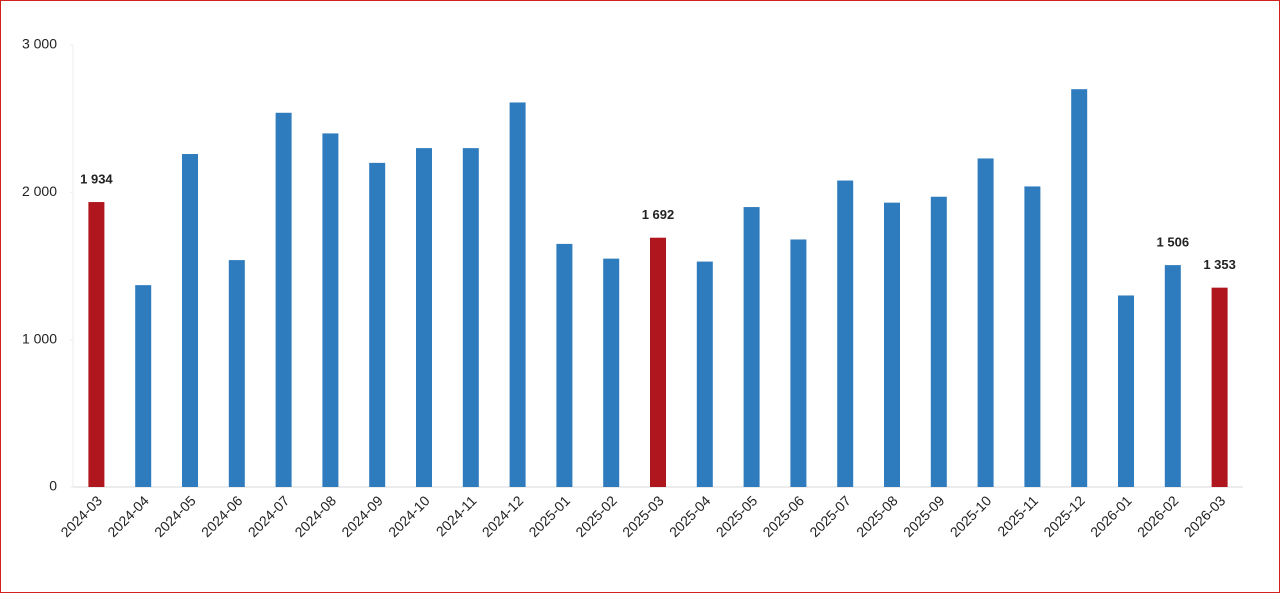  Describe the element at coordinates (658, 214) in the screenshot. I see `value-label: 1 692` at that location.